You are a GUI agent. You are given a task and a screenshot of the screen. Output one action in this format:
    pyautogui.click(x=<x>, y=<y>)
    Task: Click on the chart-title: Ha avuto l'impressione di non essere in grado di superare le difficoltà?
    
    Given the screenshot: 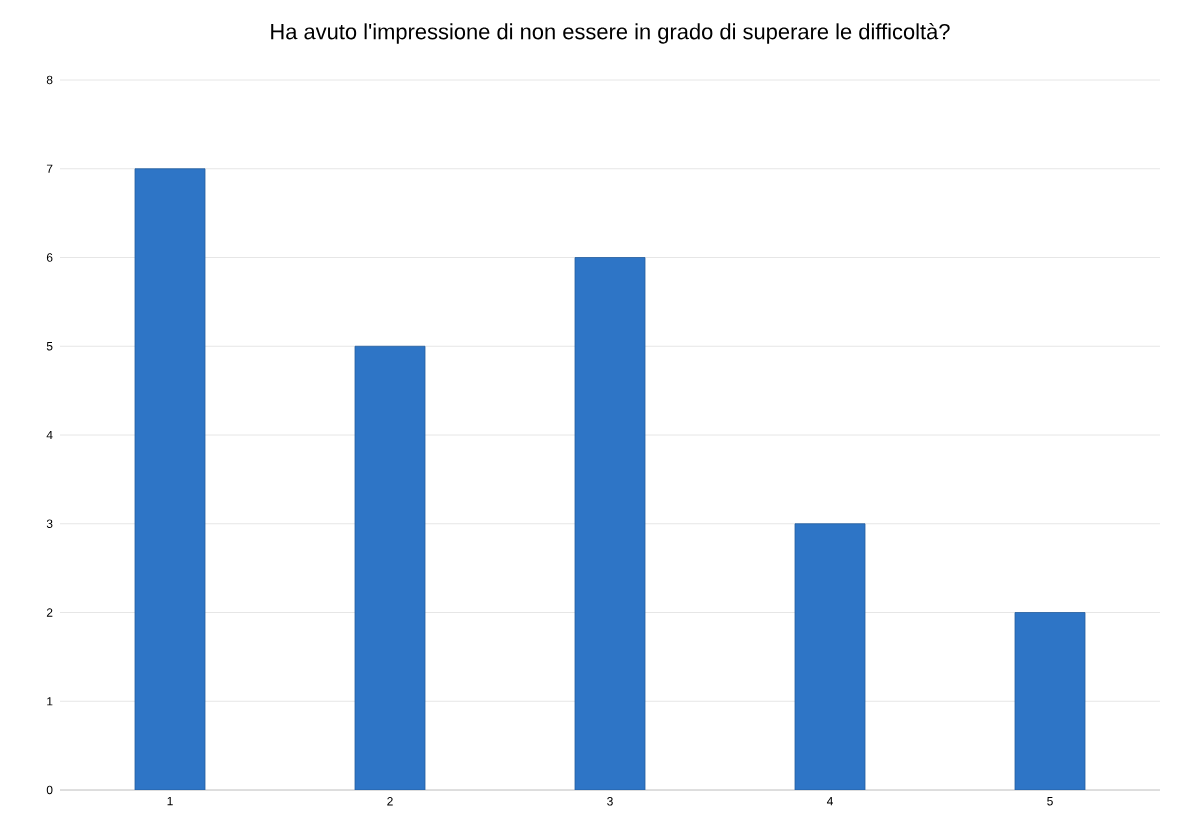 What is the action you would take?
    pyautogui.click(x=610, y=33)
    